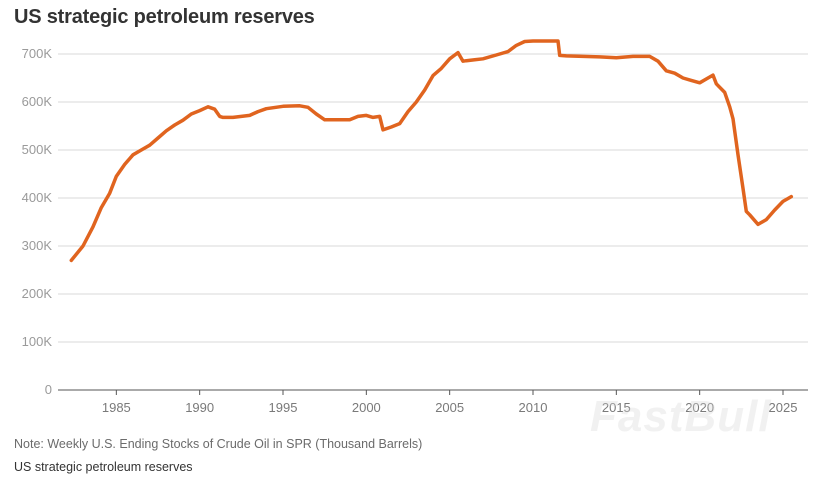 The width and height of the screenshot is (840, 479). Describe the element at coordinates (164, 17) in the screenshot. I see `chart-title: US strategic petroleum reserves` at that location.